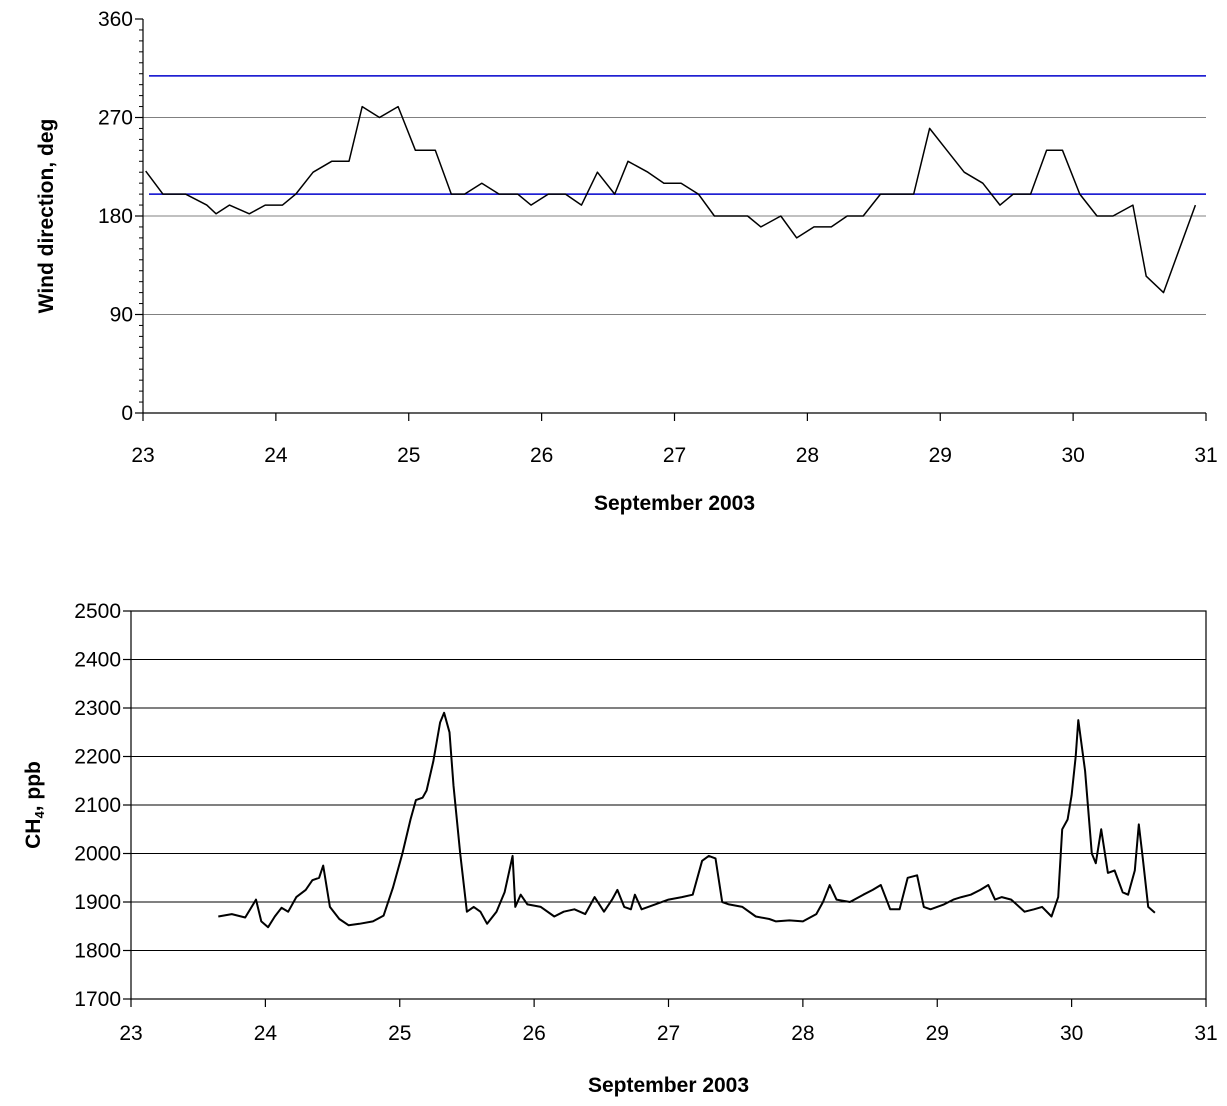  What do you see at coordinates (97, 611) in the screenshot?
I see `y-tick-label: 2500` at bounding box center [97, 611].